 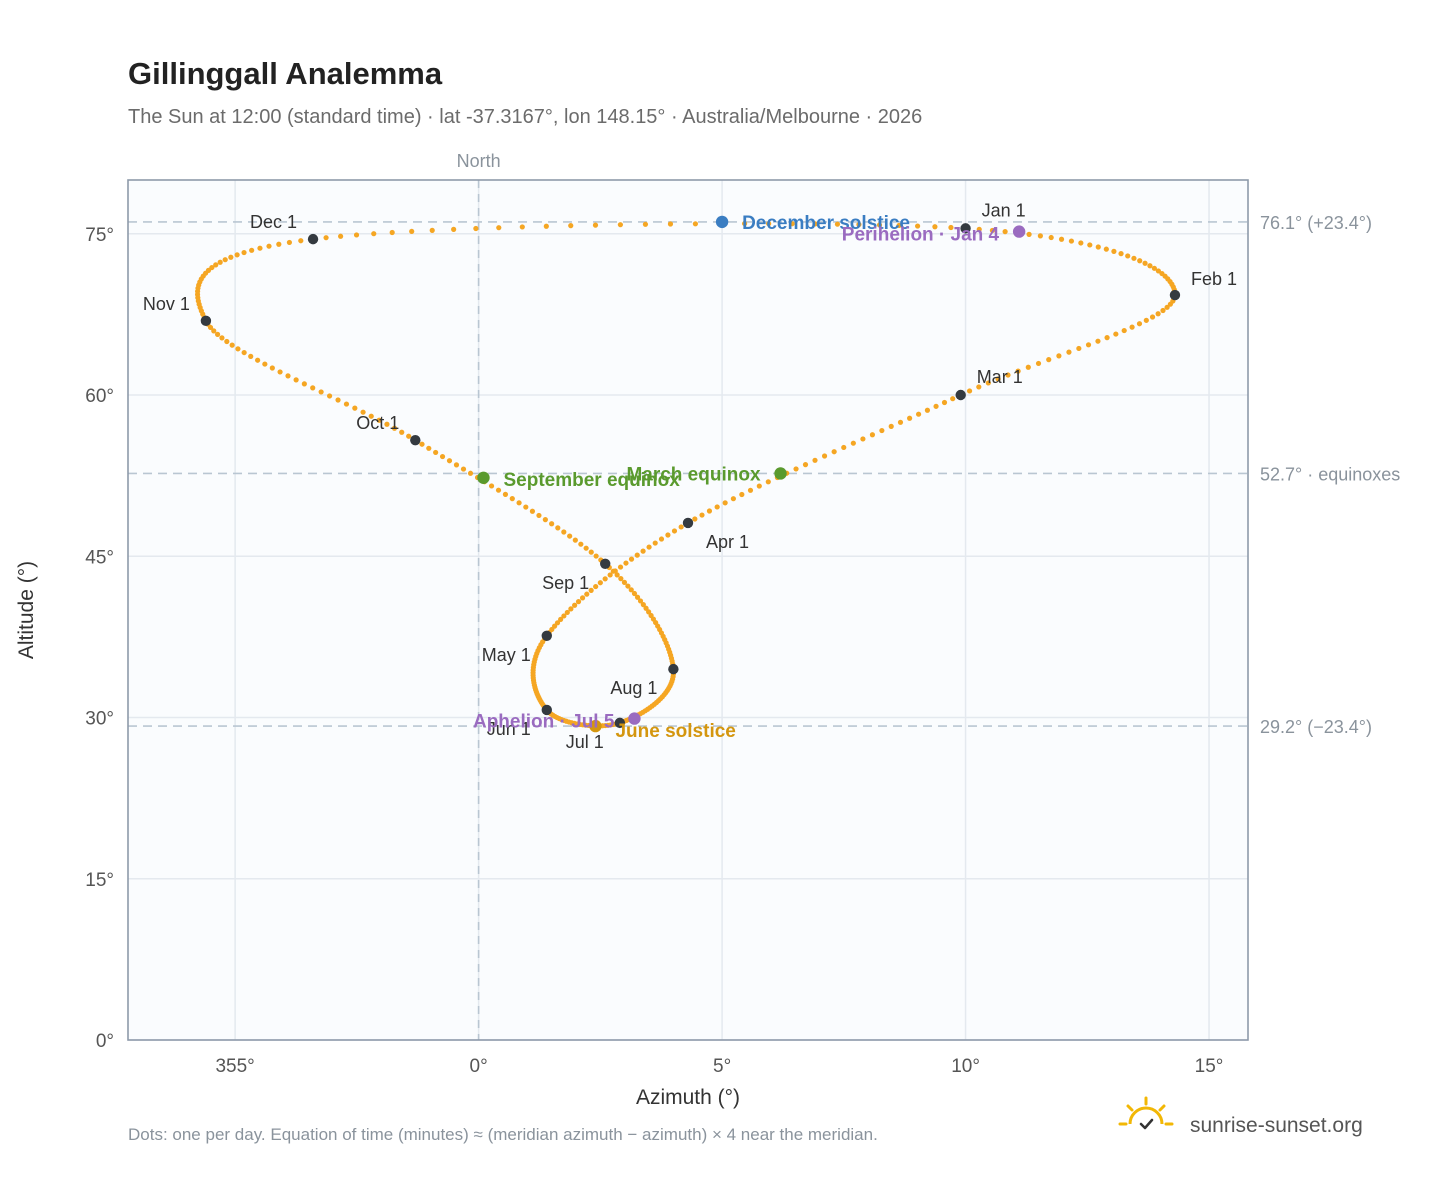 I want to click on event-label: December solstice, so click(x=826, y=223).